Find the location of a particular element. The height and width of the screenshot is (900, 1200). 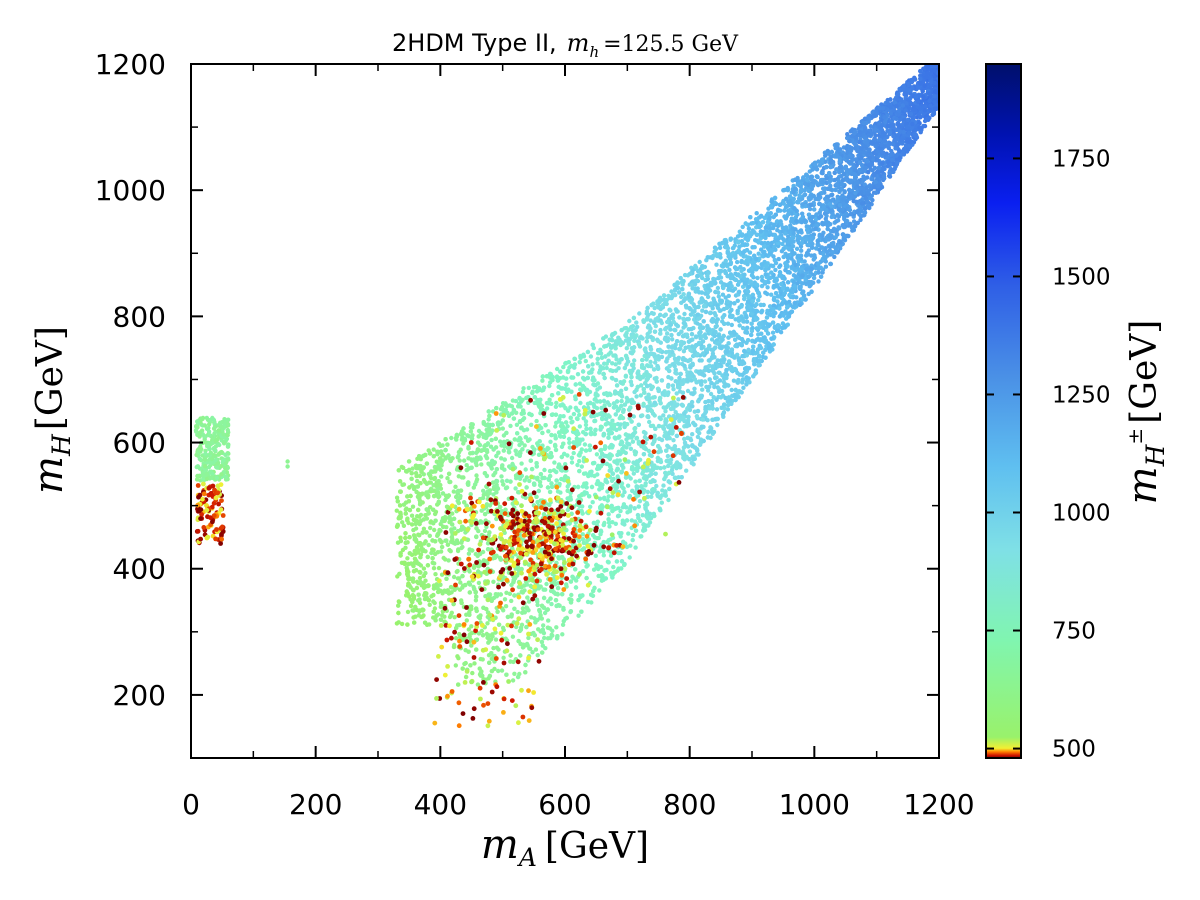

chart-title: 2HDM Type II, mh =125.5 GeV is located at coordinates (565, 45).